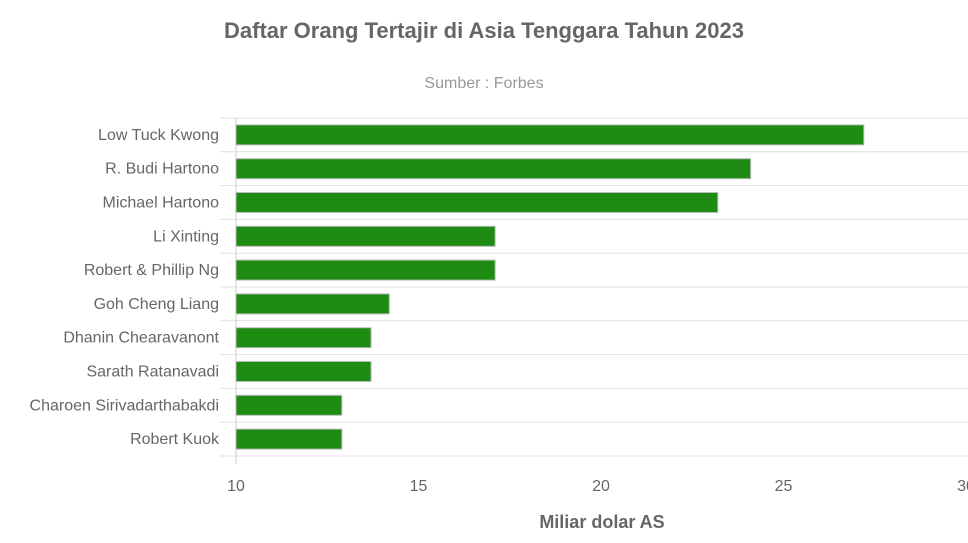 The width and height of the screenshot is (968, 543). What do you see at coordinates (124, 405) in the screenshot?
I see `category-label: Charoen Sirivadarthabakdi` at bounding box center [124, 405].